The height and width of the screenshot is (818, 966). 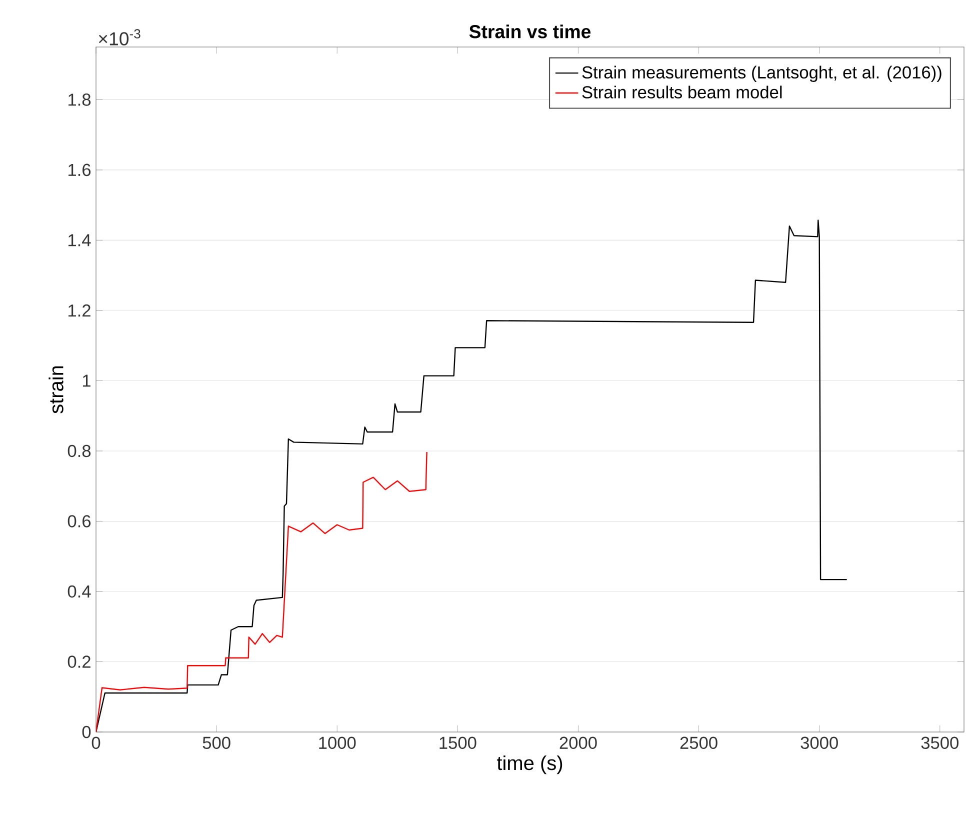 What do you see at coordinates (699, 742) in the screenshot?
I see `x-tick-label: 2500` at bounding box center [699, 742].